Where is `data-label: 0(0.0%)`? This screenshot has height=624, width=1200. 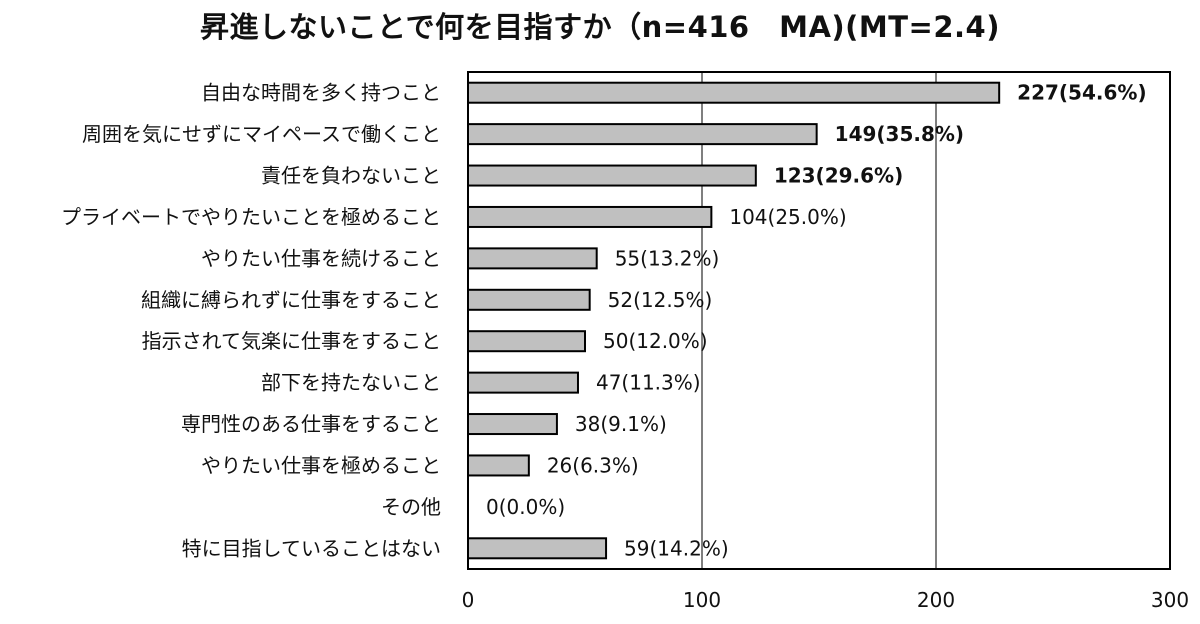 data-label: 0(0.0%) is located at coordinates (525, 507).